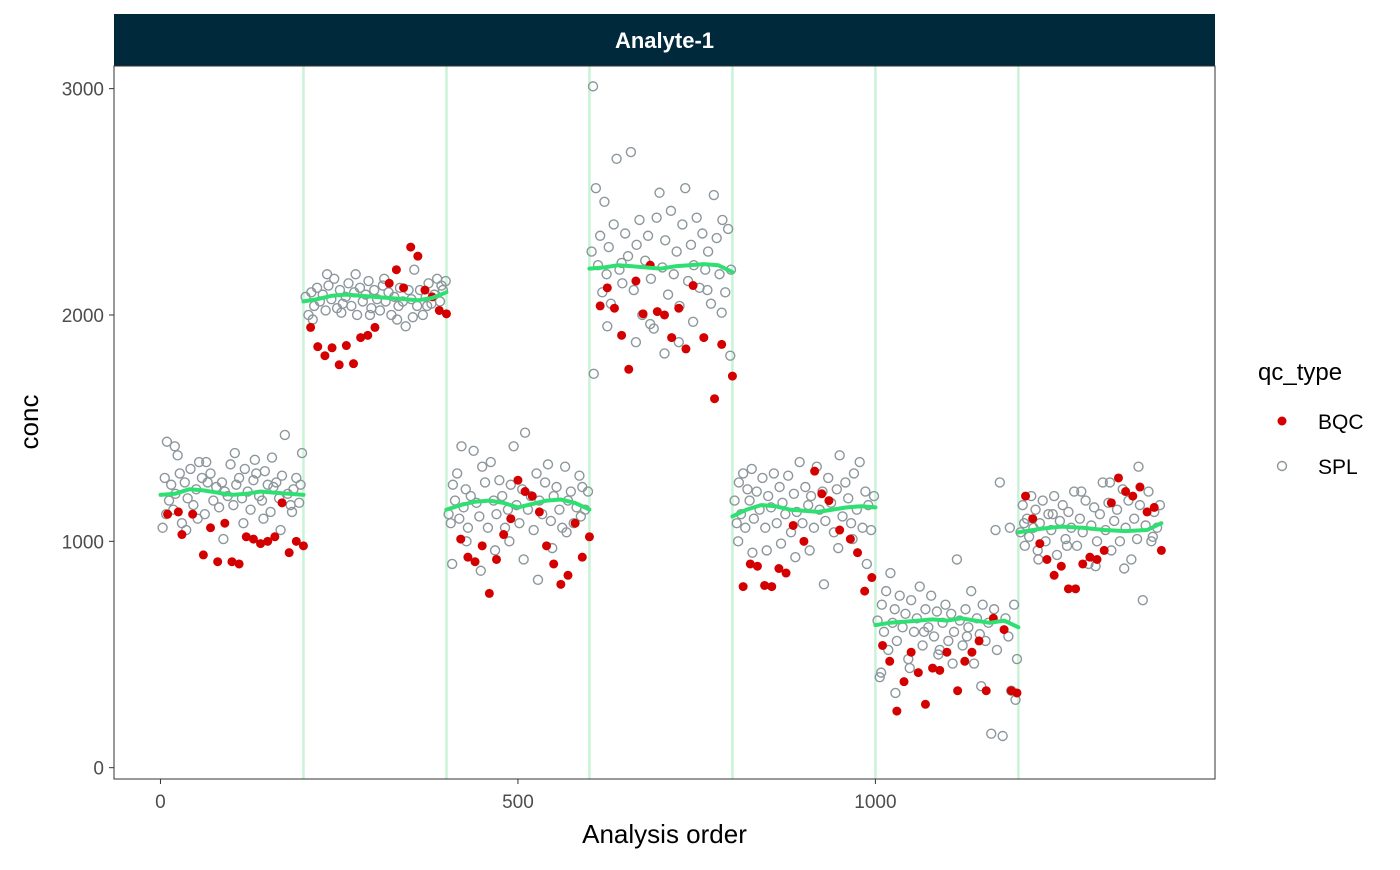 The height and width of the screenshot is (870, 1400). What do you see at coordinates (83, 90) in the screenshot?
I see `y-tick-label: 3000` at bounding box center [83, 90].